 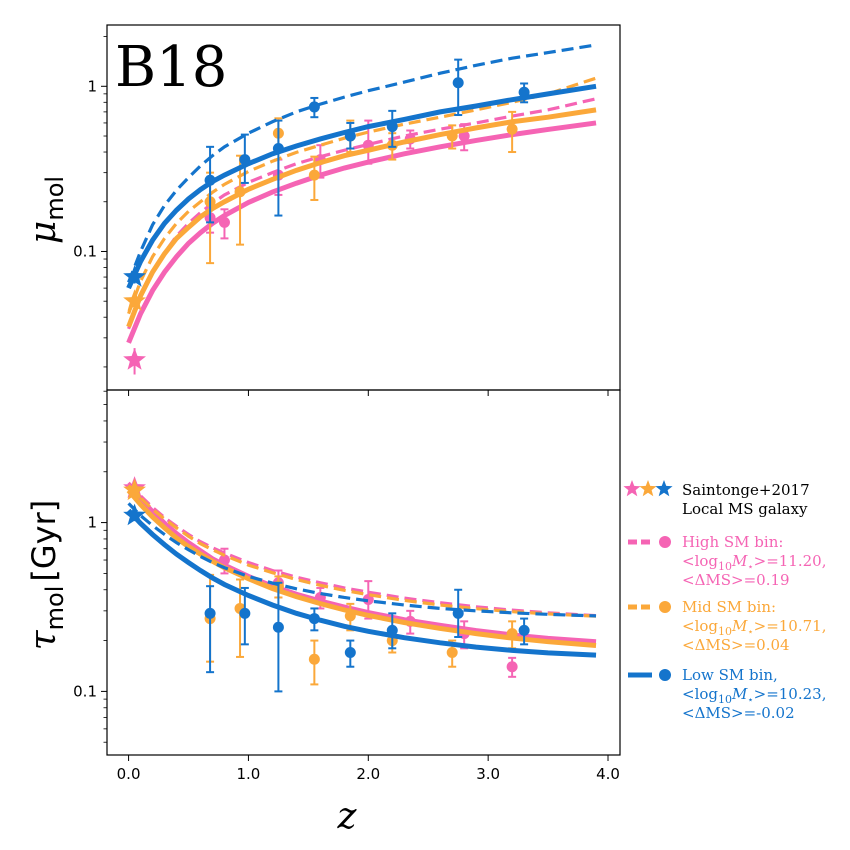 I want to click on tau-low-sm-binmodel-solid-line, so click(x=361, y=583).